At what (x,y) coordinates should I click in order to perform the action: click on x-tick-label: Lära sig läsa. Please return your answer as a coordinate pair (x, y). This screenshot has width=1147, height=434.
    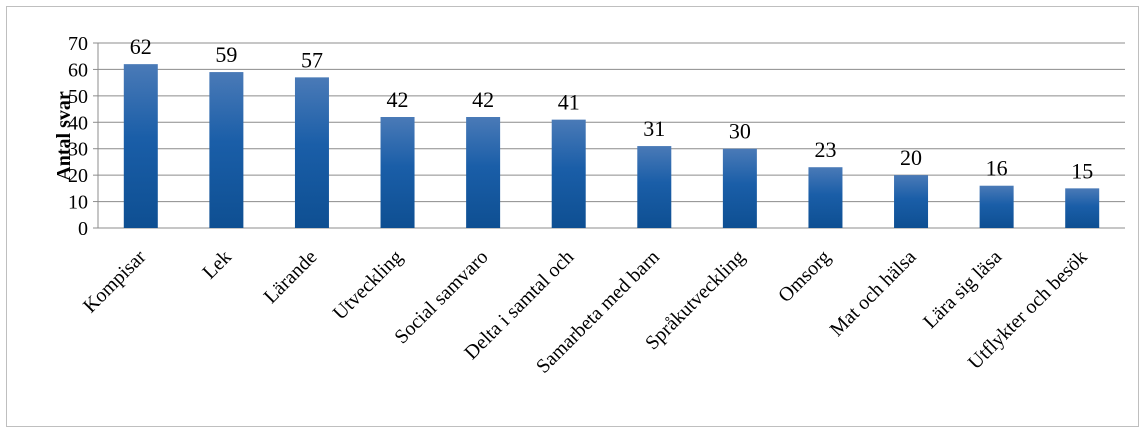
    Looking at the image, I should click on (962, 289).